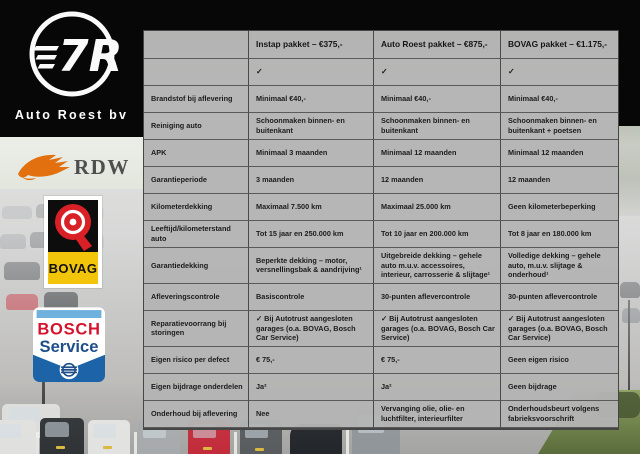 The image size is (640, 454). What do you see at coordinates (196, 387) in the screenshot?
I see `row-label: Eigen bijdrage onderdelen` at bounding box center [196, 387].